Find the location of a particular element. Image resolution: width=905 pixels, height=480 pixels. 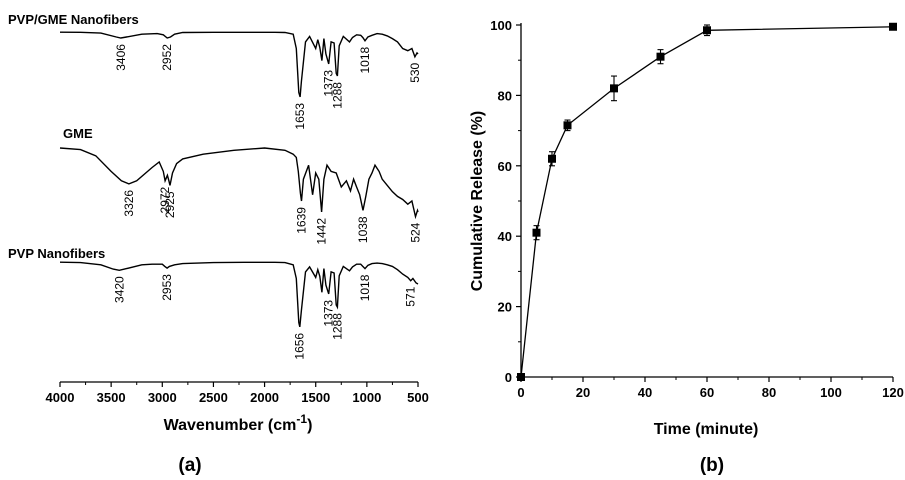

peak-label: 1038 is located at coordinates (363, 229).